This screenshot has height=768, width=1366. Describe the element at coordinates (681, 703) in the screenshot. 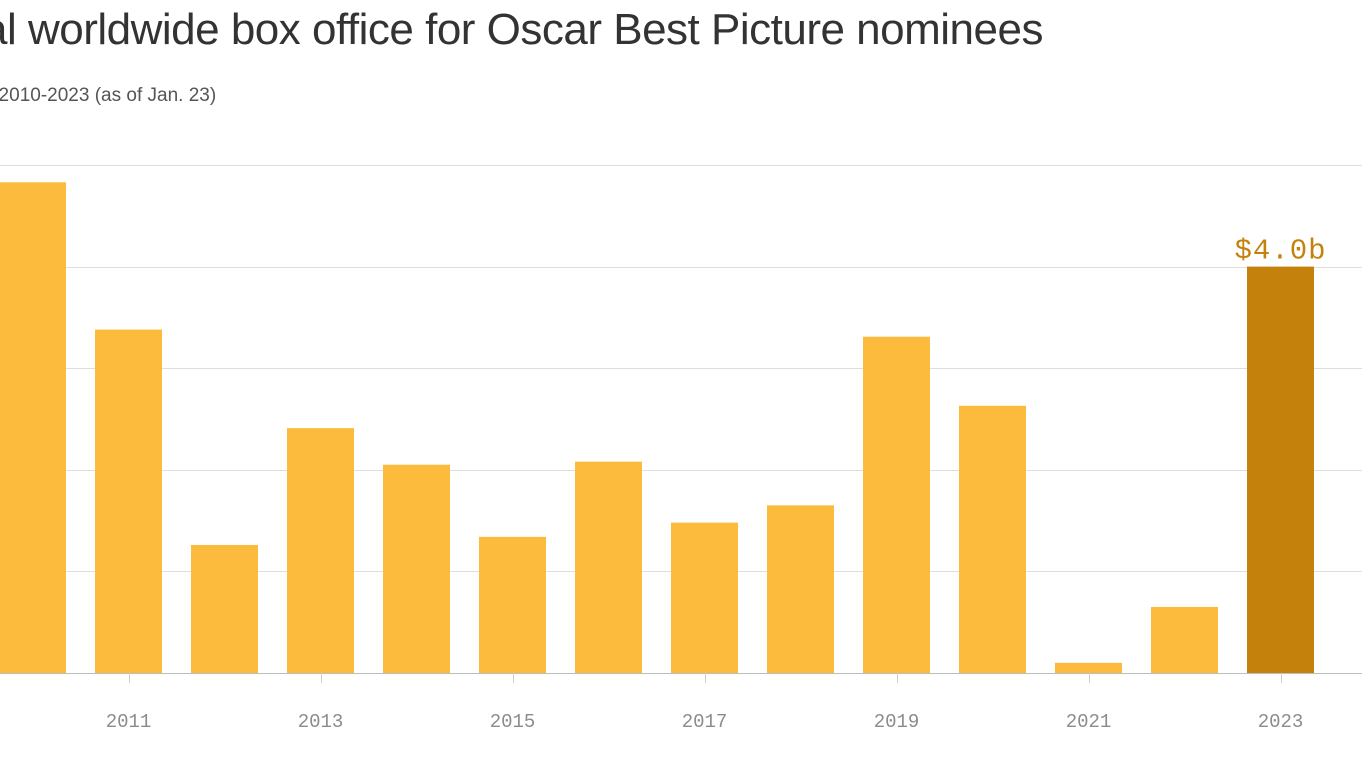

I see `x-axis: 2011 2013 2015 2017 2019 2021 2023` at that location.